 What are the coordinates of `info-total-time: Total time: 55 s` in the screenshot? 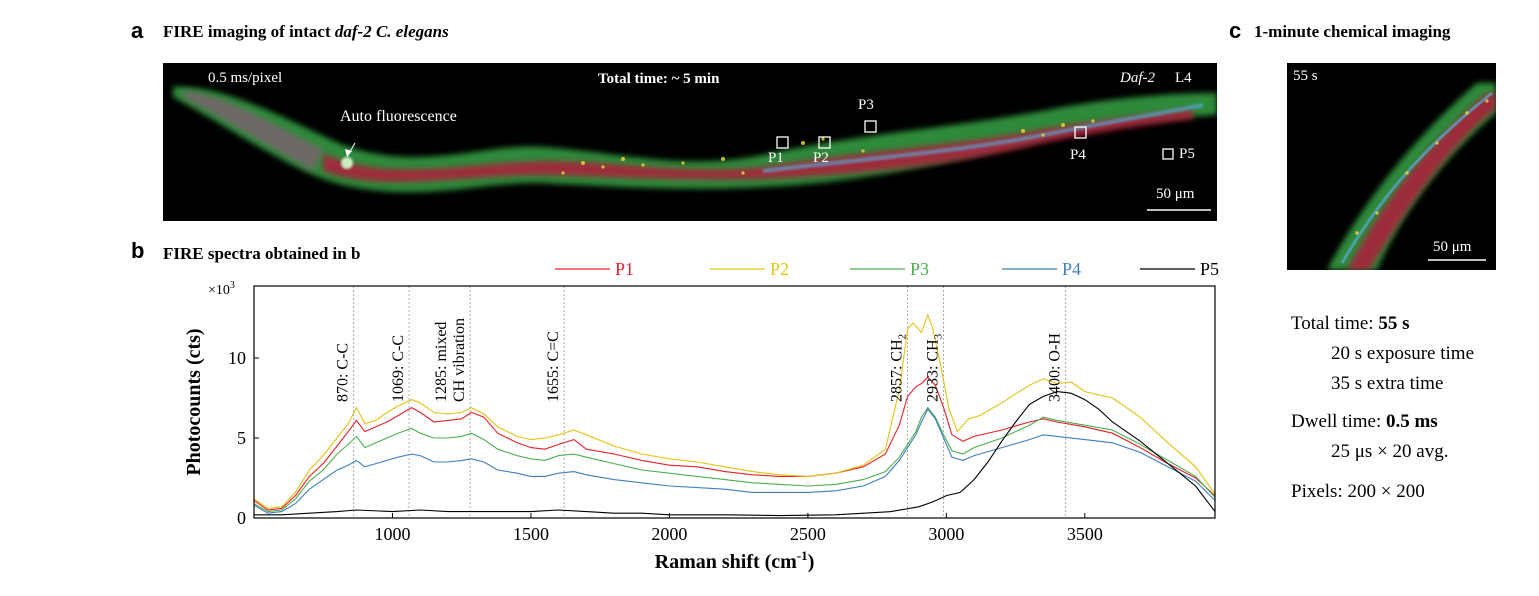 It's located at (1350, 324).